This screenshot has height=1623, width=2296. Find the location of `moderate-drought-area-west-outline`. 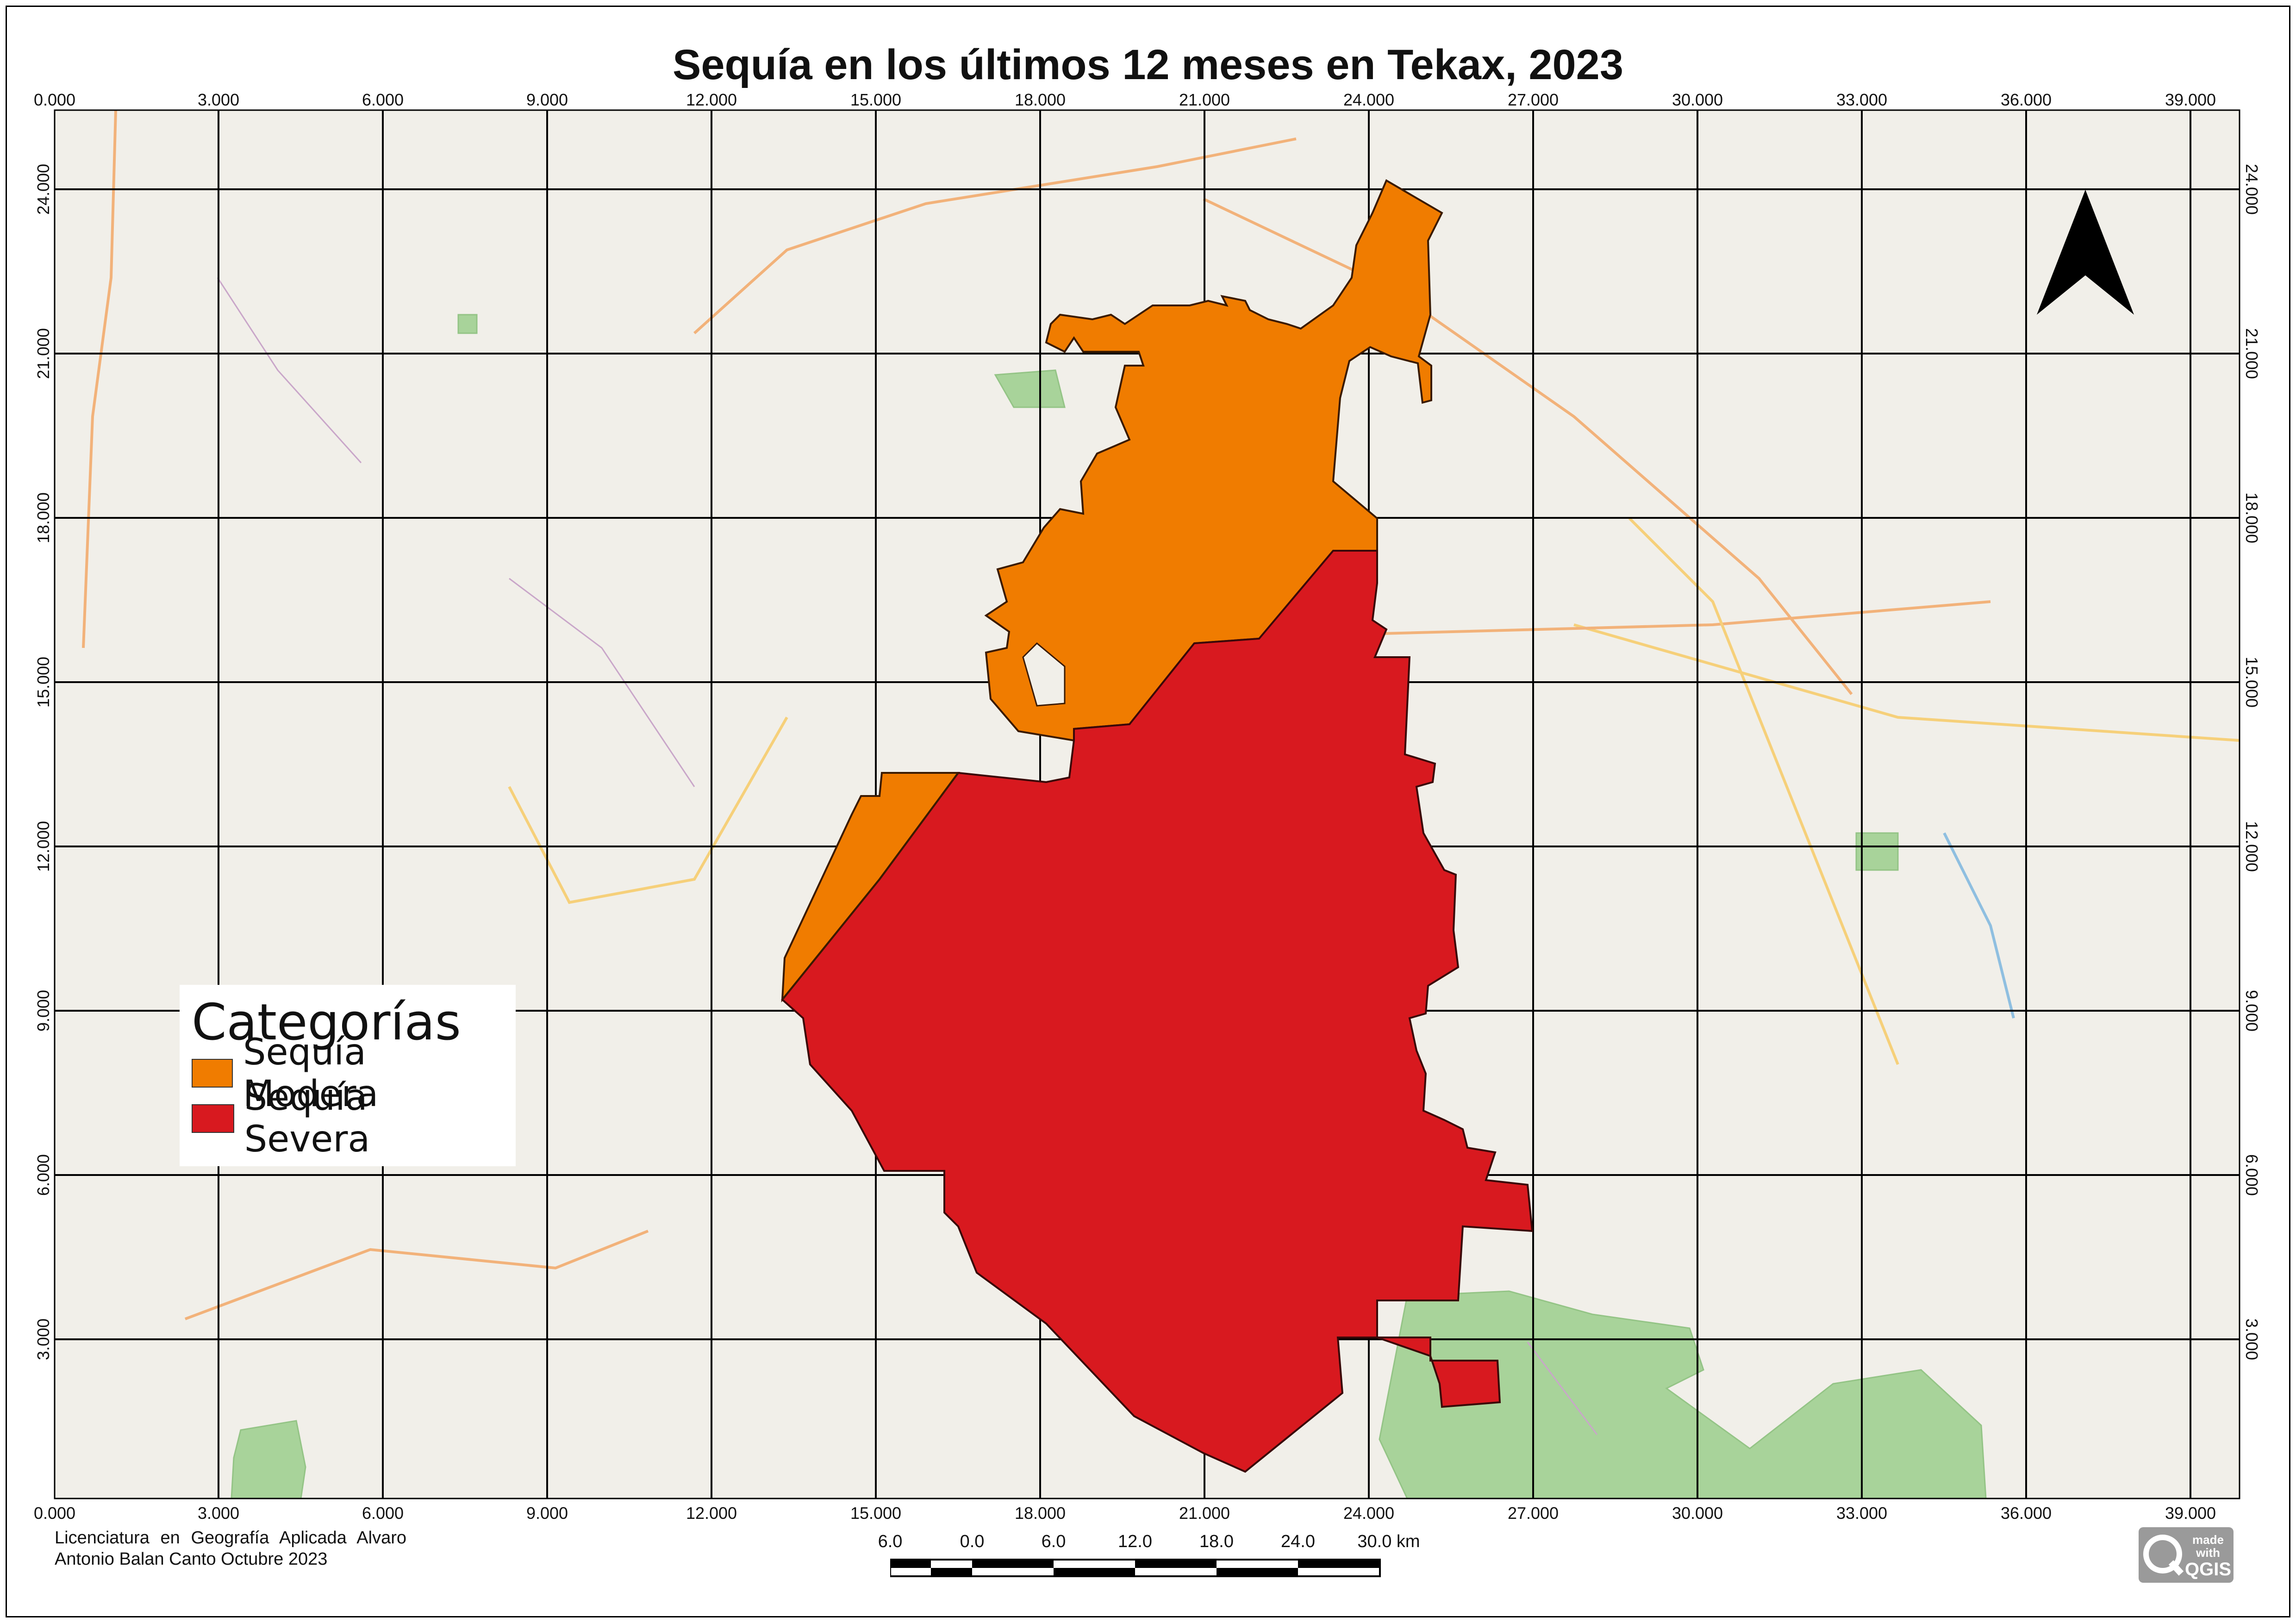

moderate-drought-area-west-outline is located at coordinates (870, 886).